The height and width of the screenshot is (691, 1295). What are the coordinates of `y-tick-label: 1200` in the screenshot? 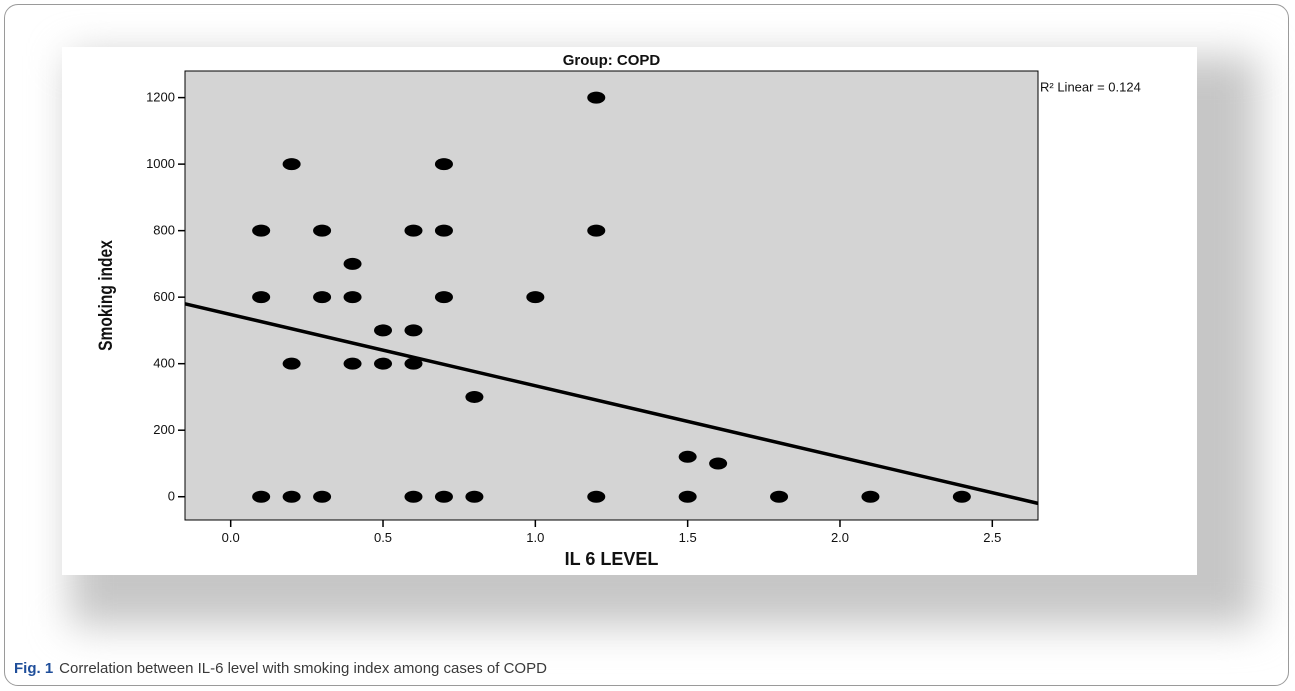 It's located at (160, 97).